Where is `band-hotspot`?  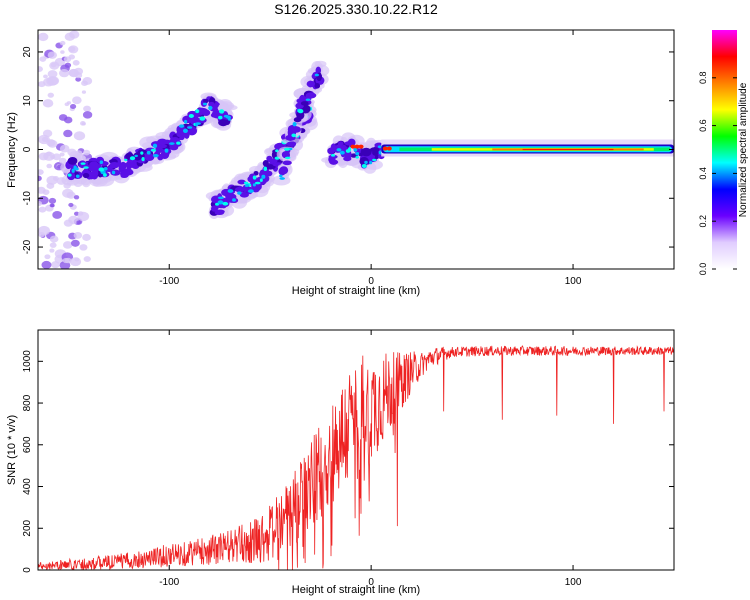 band-hotspot is located at coordinates (353, 146).